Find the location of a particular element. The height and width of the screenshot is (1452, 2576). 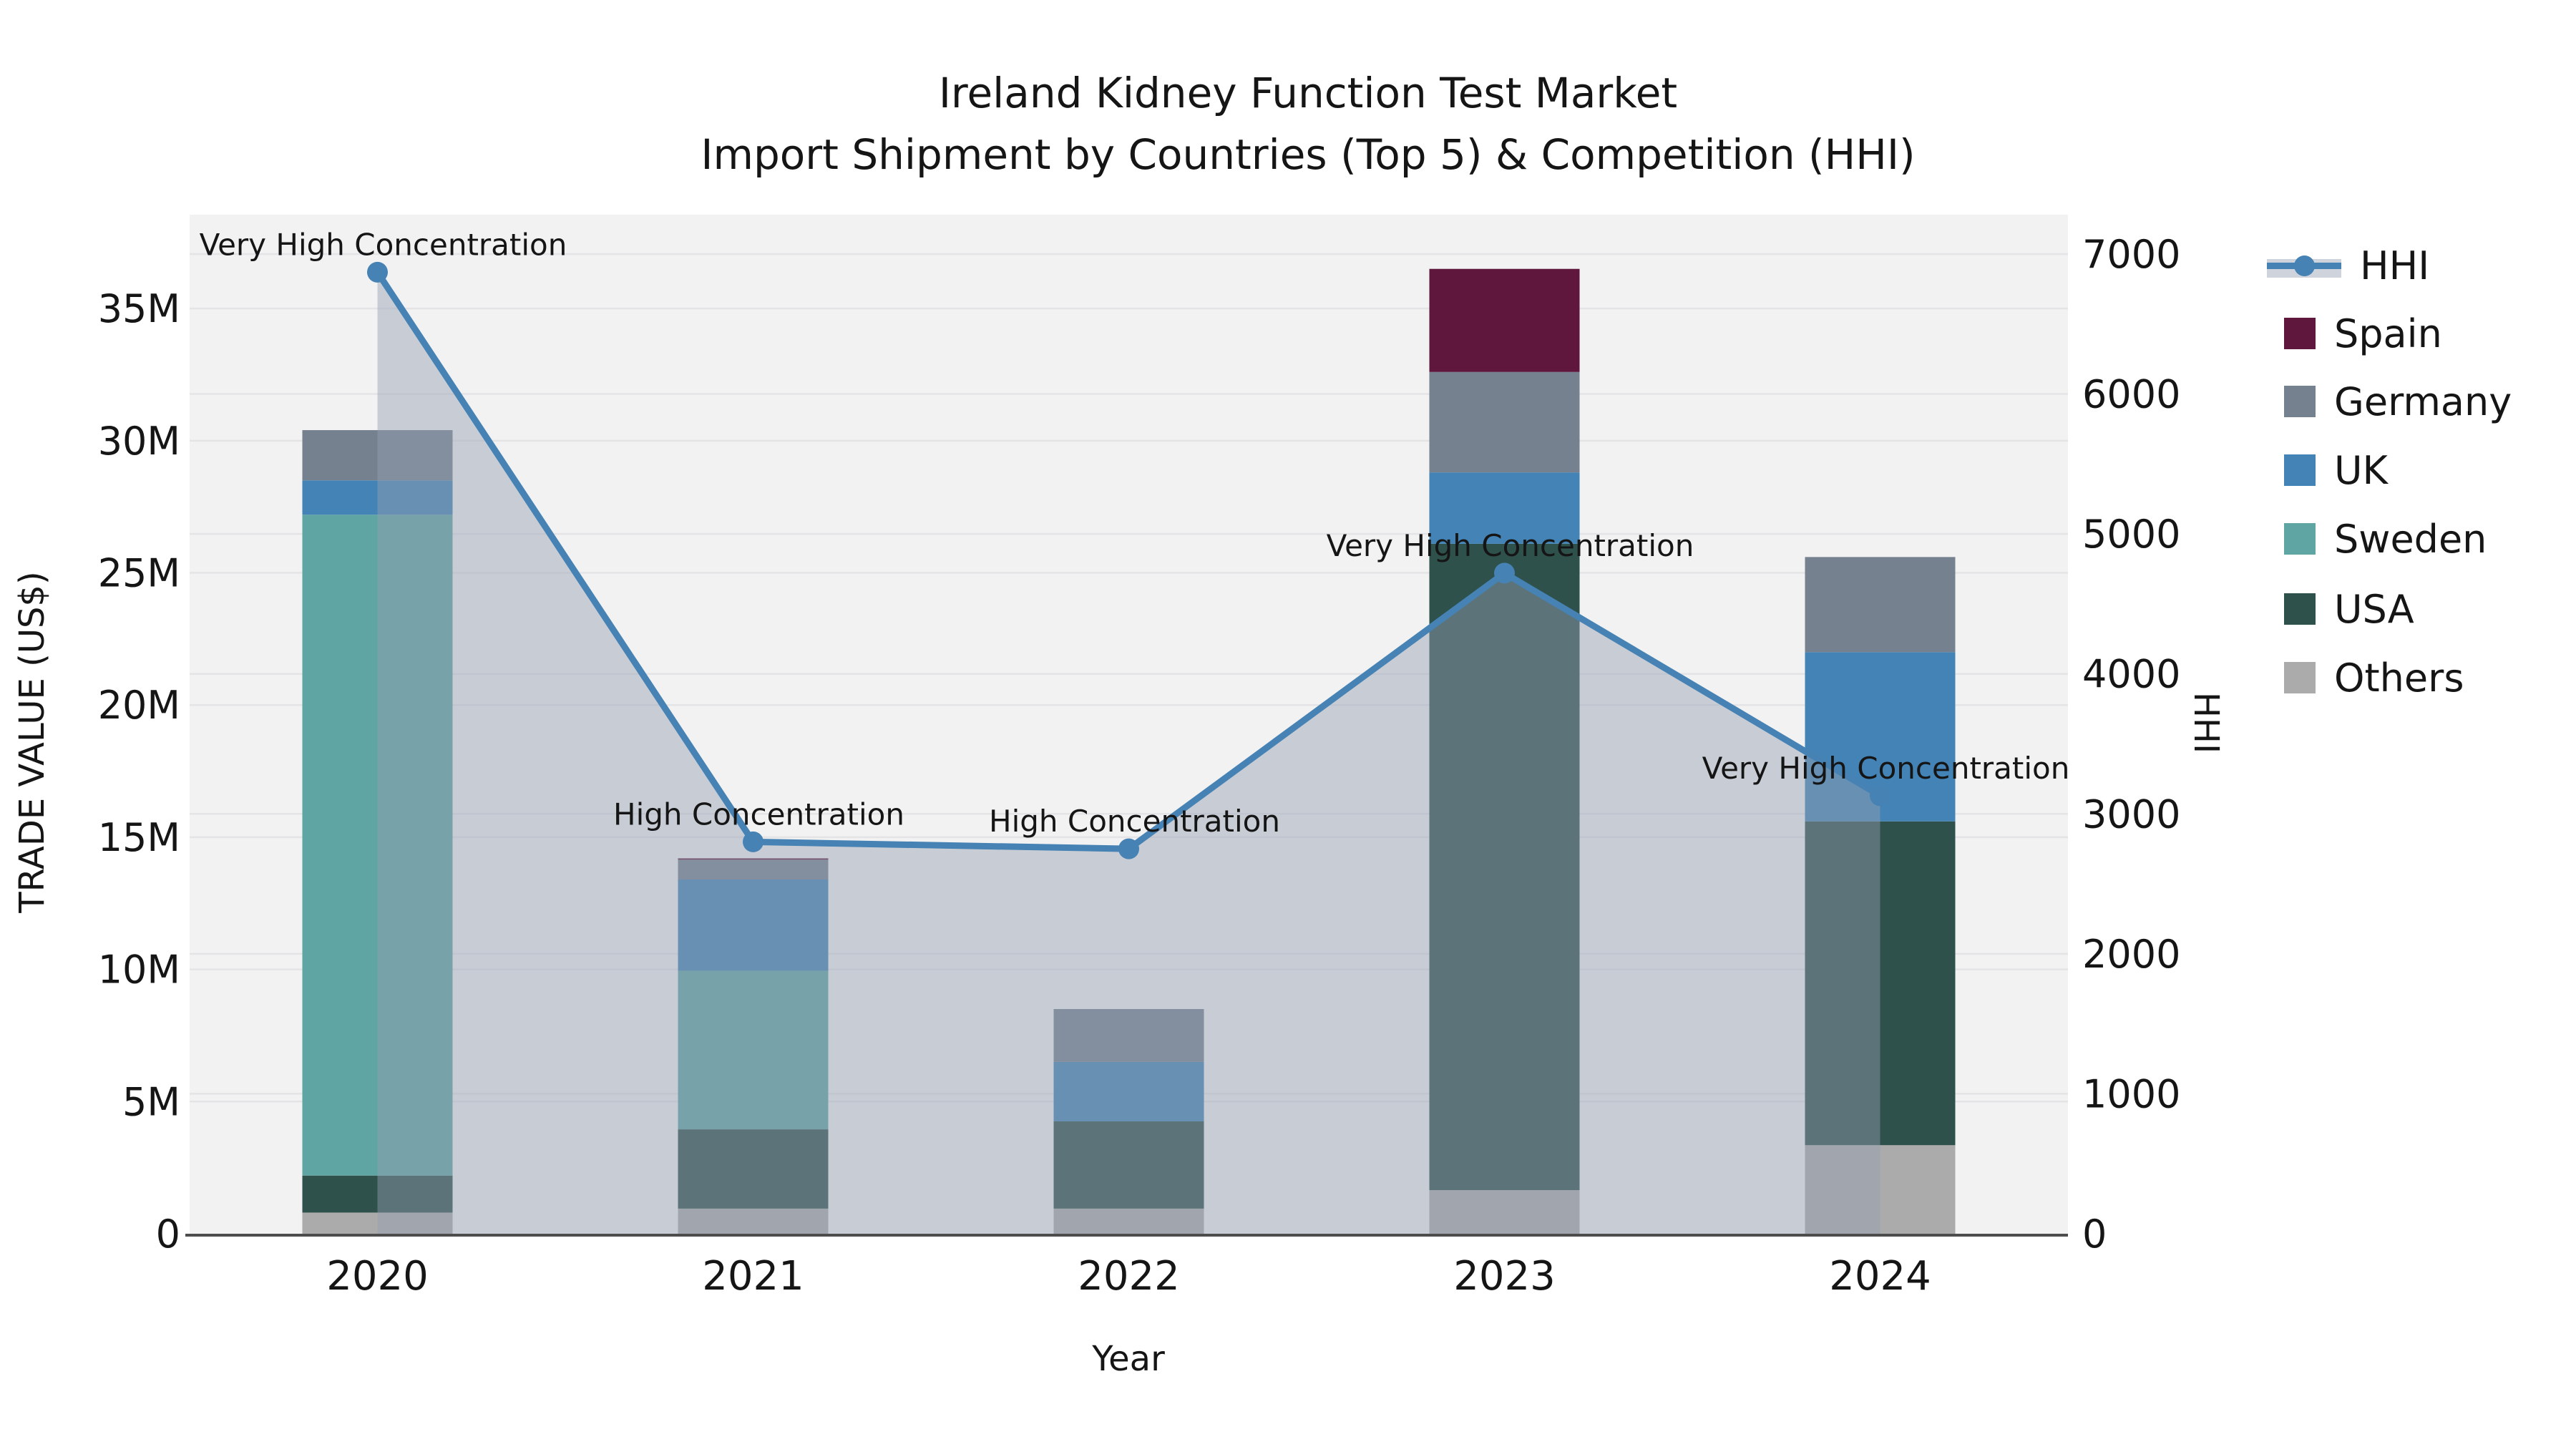

hhi-marker-2023 is located at coordinates (1504, 573).